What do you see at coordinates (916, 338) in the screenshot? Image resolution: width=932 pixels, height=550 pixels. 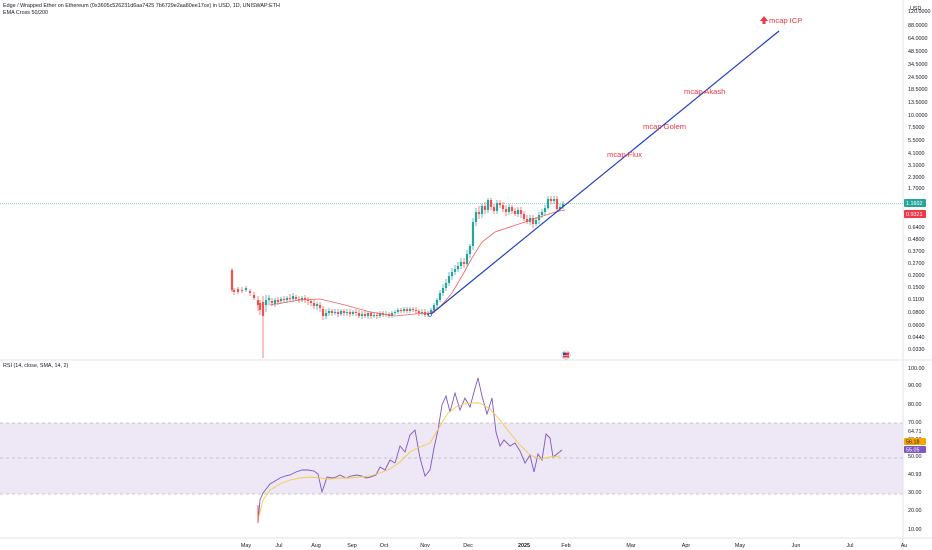 I see `price-tick-label: 0.0440` at bounding box center [916, 338].